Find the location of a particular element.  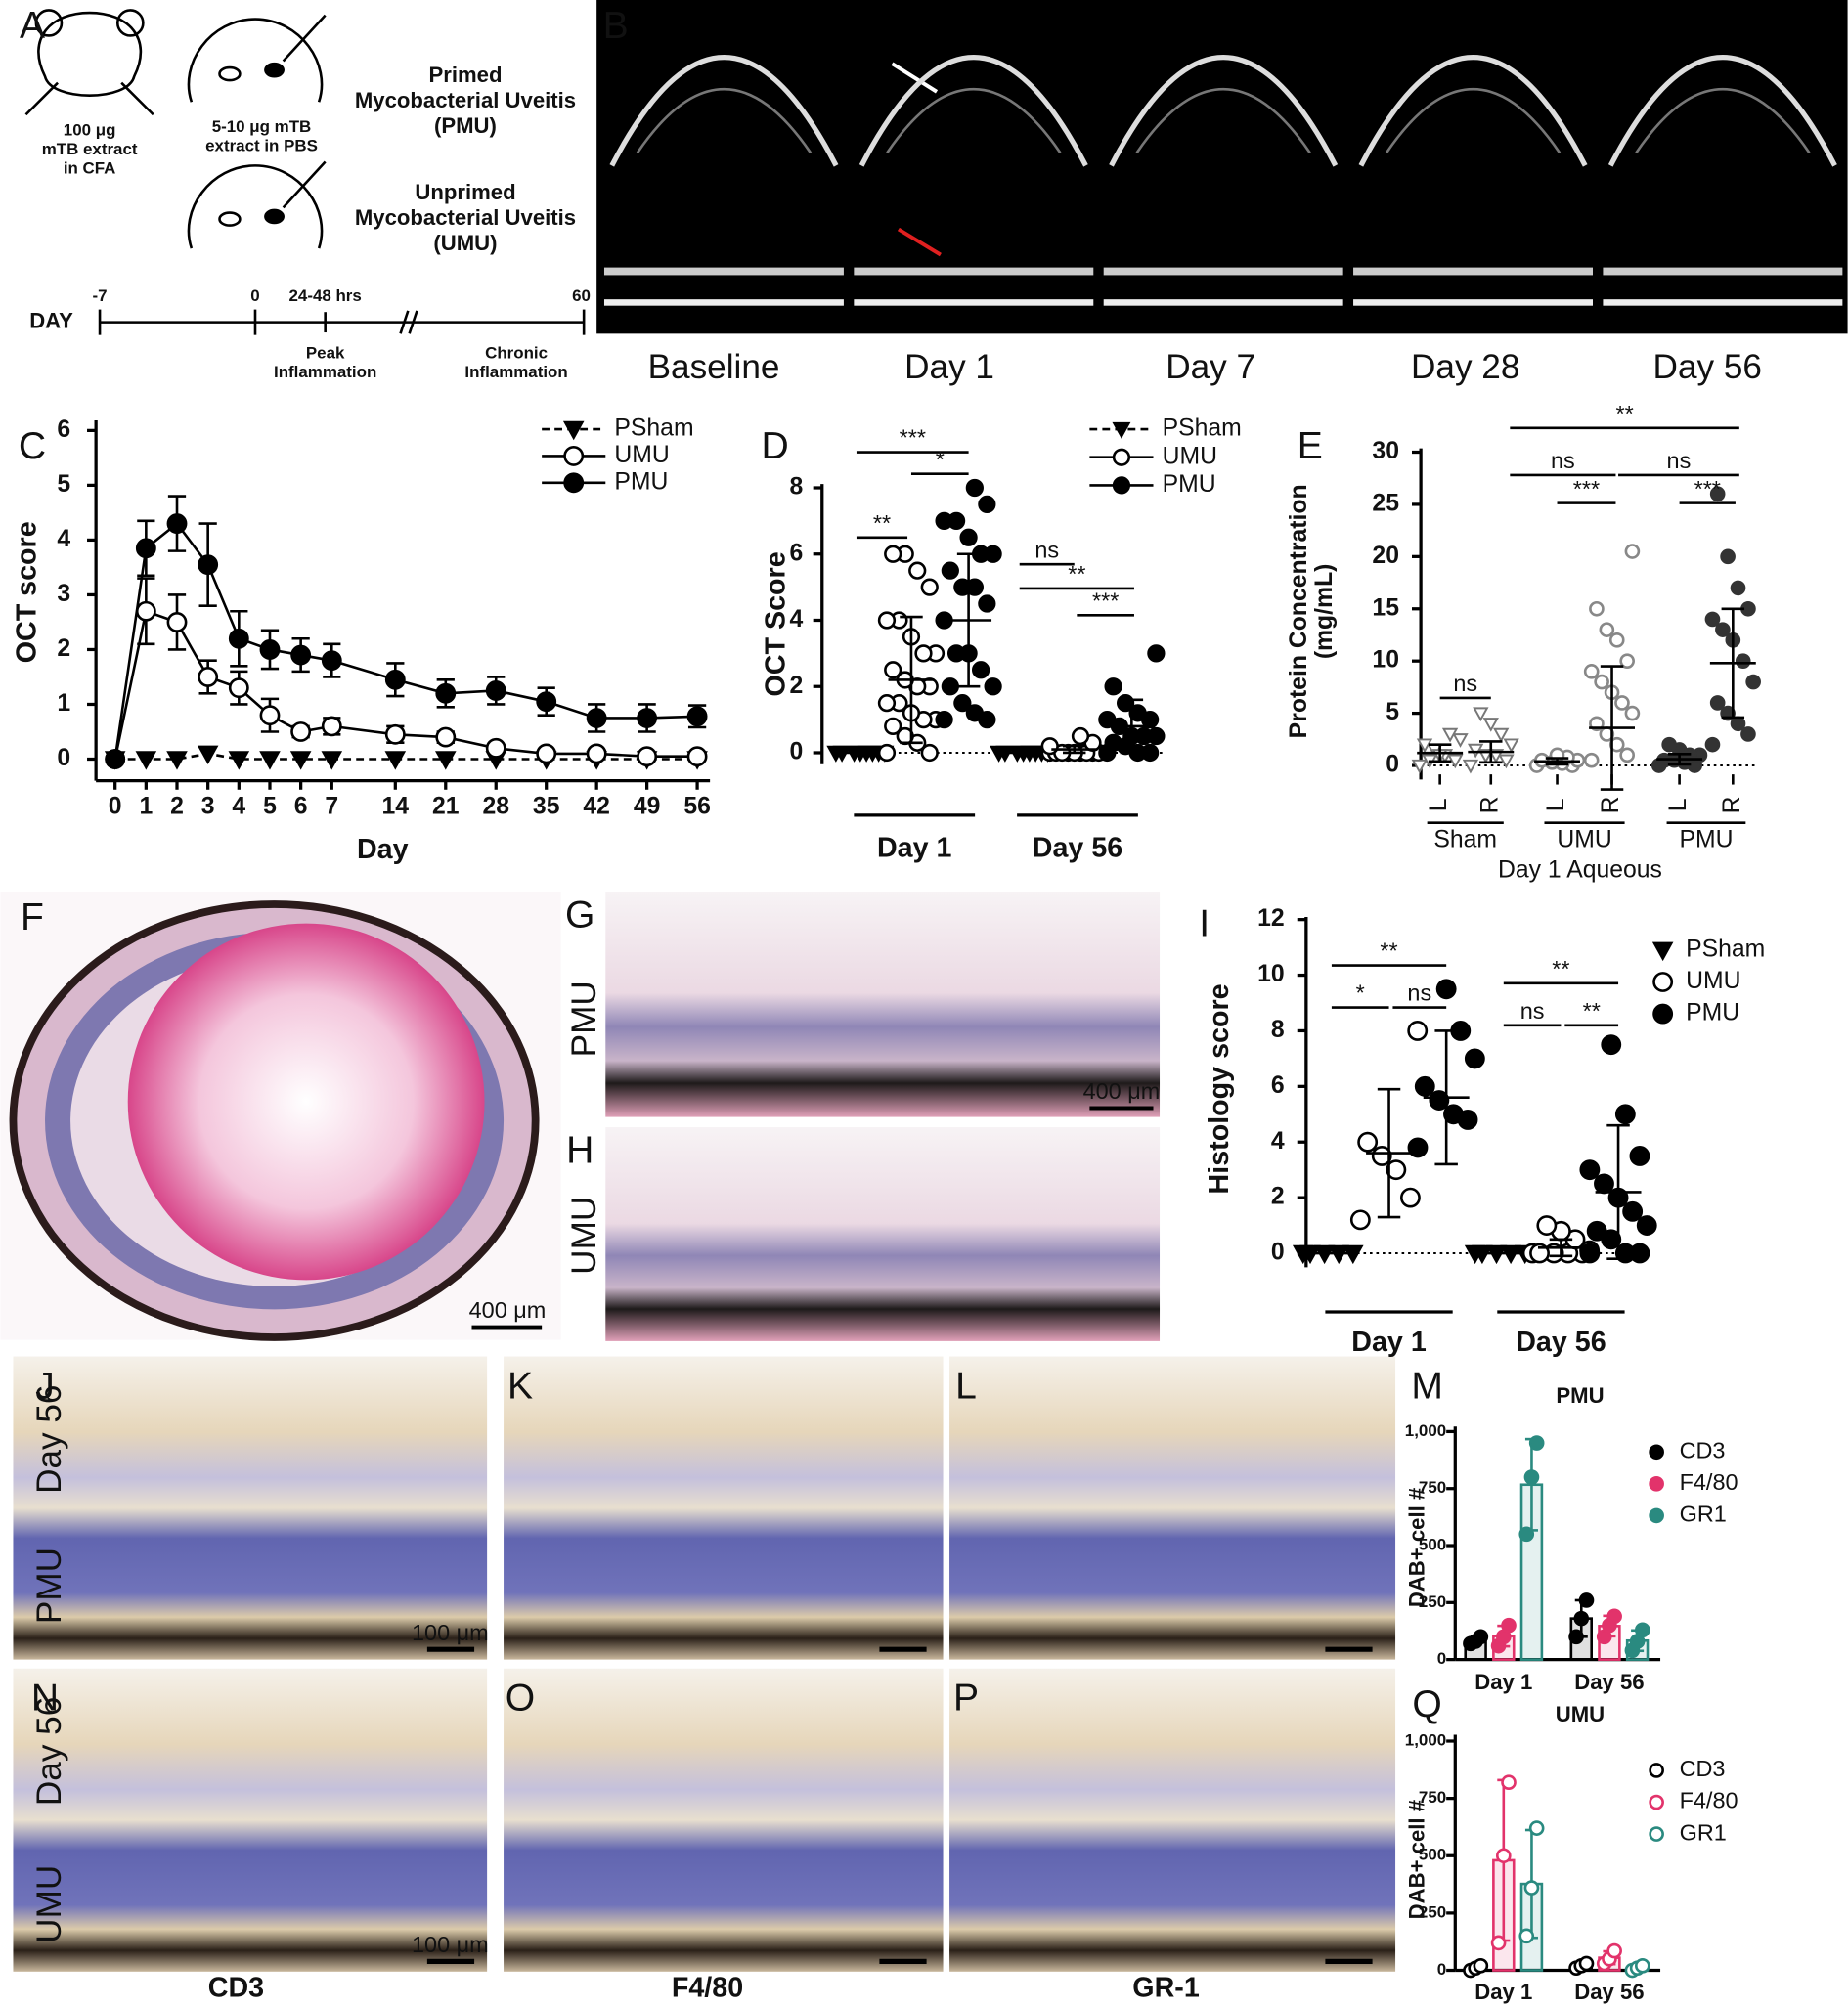

panel-letter: E is located at coordinates (1310, 446).